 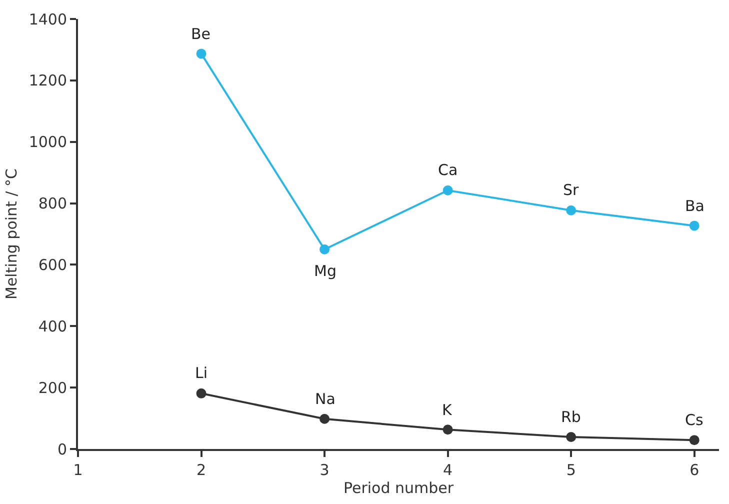 I want to click on x-tick-label: 1, so click(x=78, y=470).